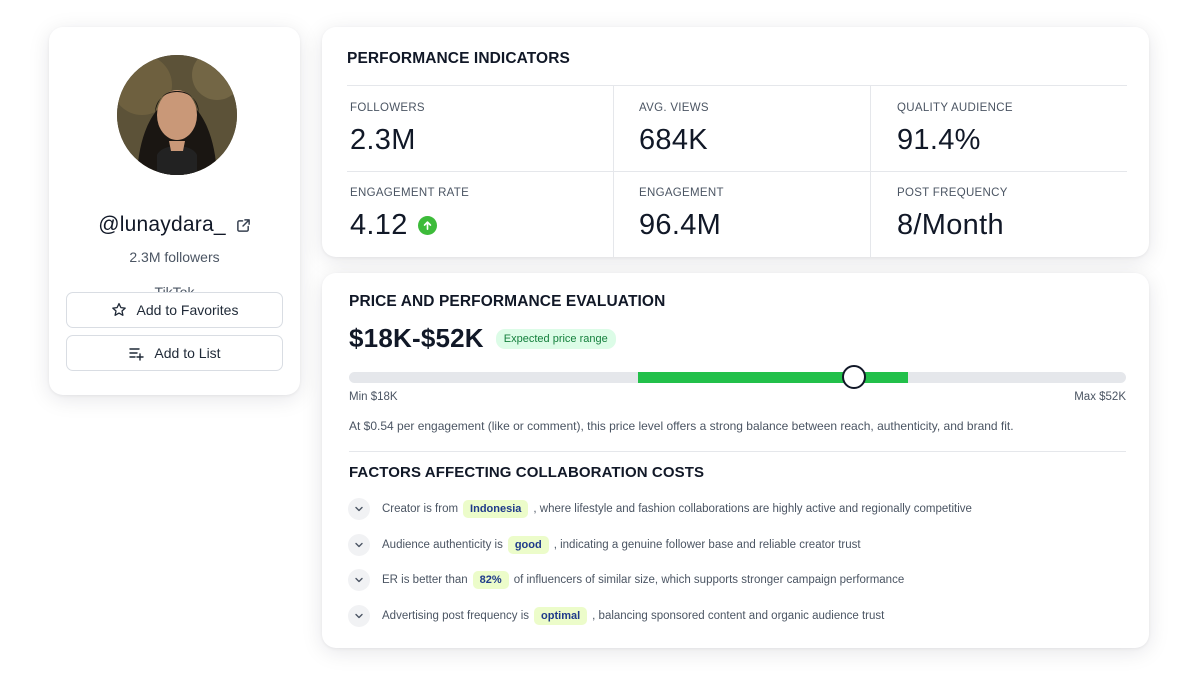 Image resolution: width=1200 pixels, height=675 pixels. I want to click on metric-label: QUALITY AUDIENCE, so click(955, 108).